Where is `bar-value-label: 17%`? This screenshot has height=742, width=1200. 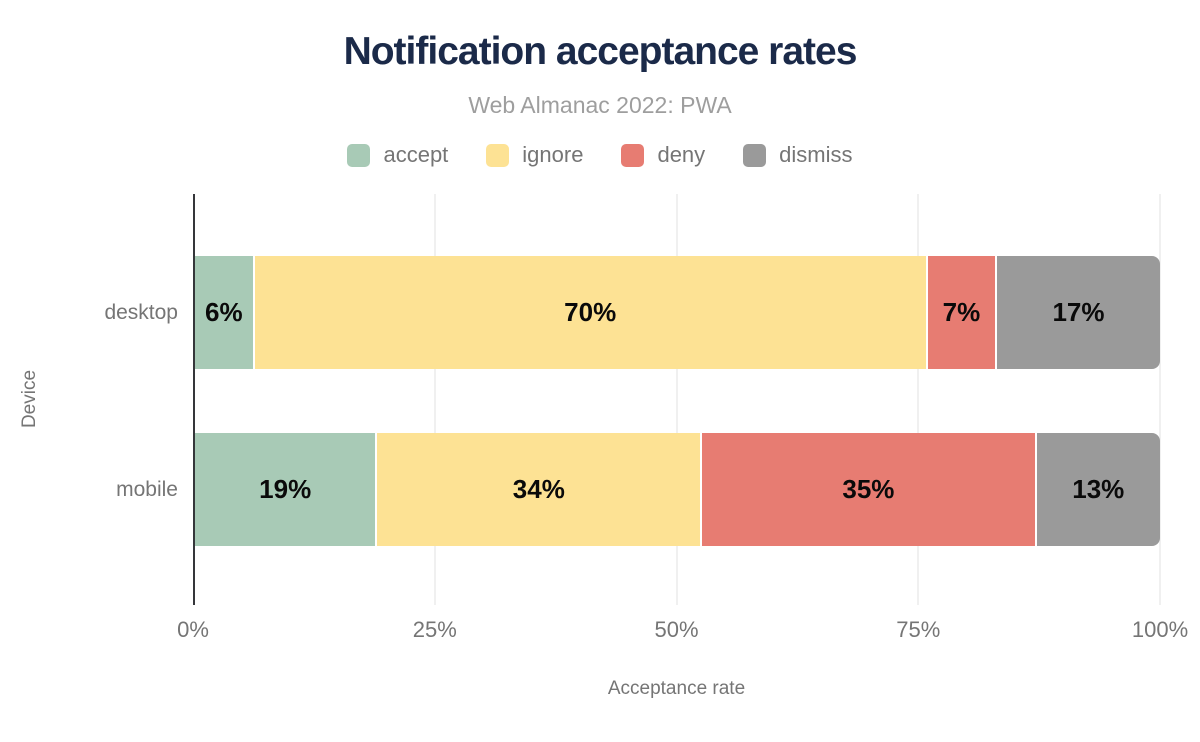
bar-value-label: 17% is located at coordinates (1078, 312).